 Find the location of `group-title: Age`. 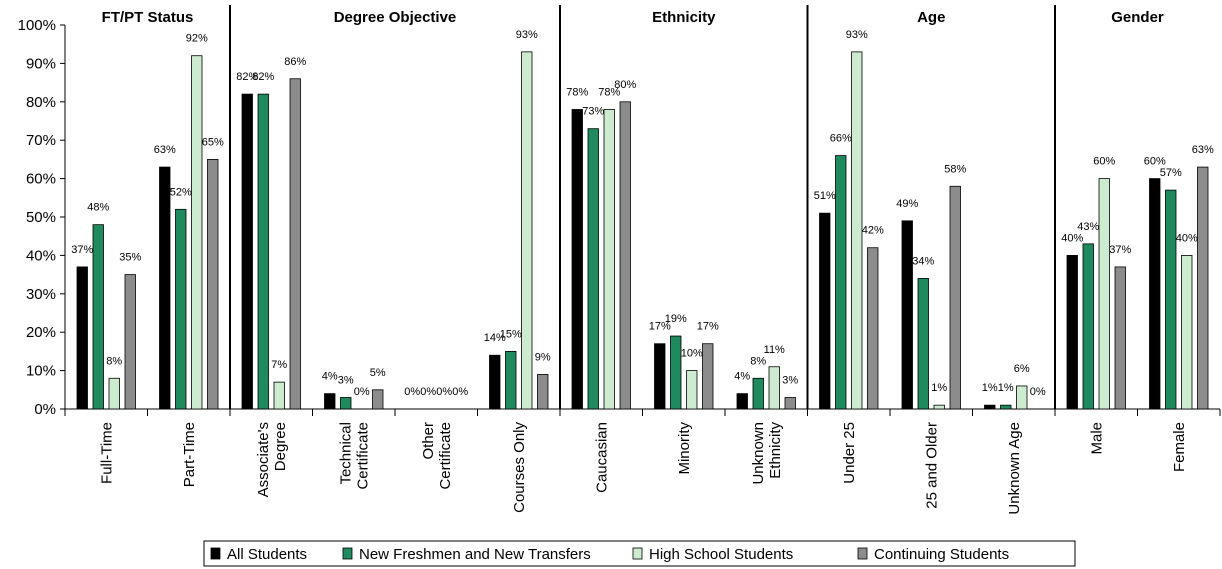

group-title: Age is located at coordinates (931, 17).